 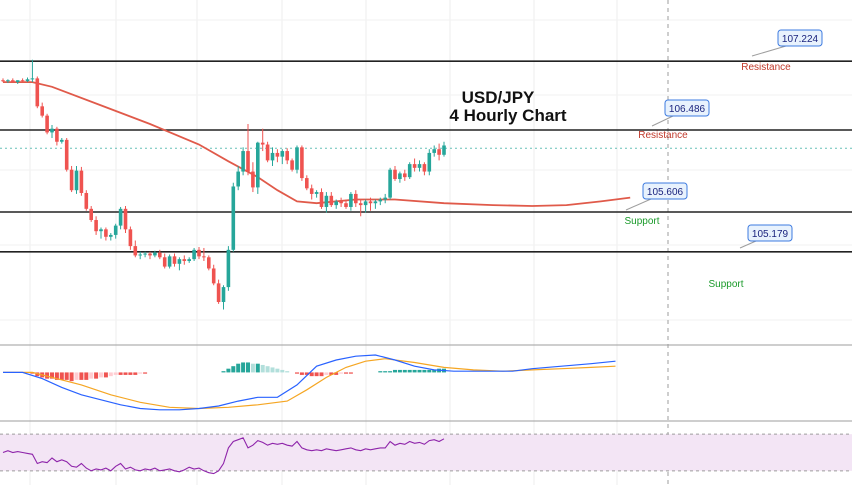 What do you see at coordinates (426, 454) in the screenshot?
I see `rsi-panel` at bounding box center [426, 454].